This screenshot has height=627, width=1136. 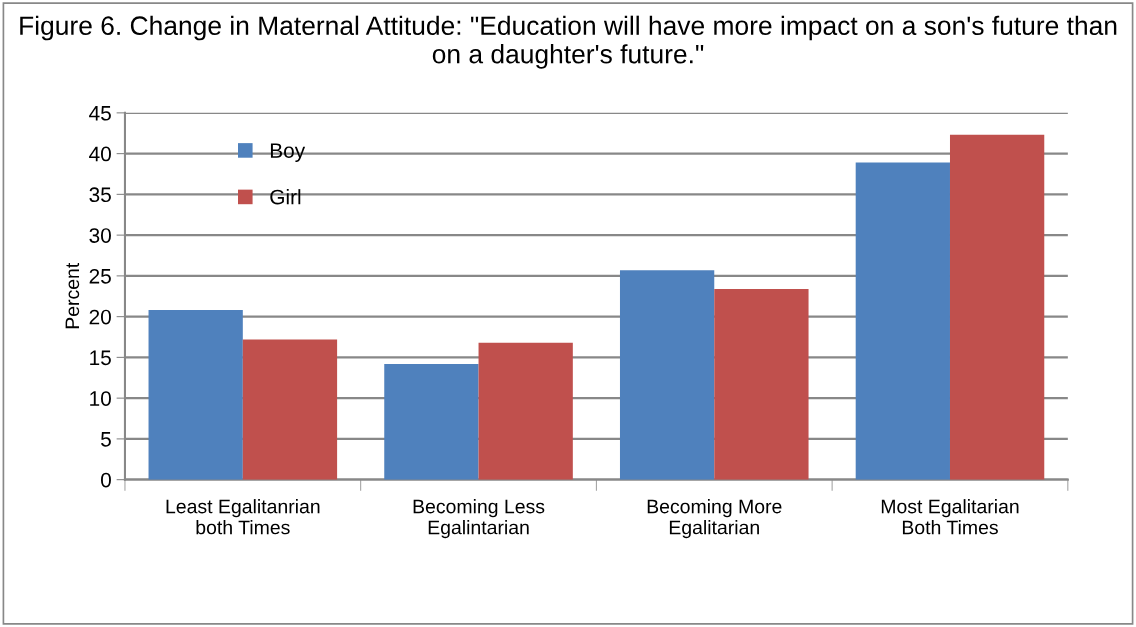 What do you see at coordinates (568, 42) in the screenshot?
I see `chart-title: Figure 6. Change in Maternal Attitude: "Education will have more impact on a son's future than on a daughter's future."` at bounding box center [568, 42].